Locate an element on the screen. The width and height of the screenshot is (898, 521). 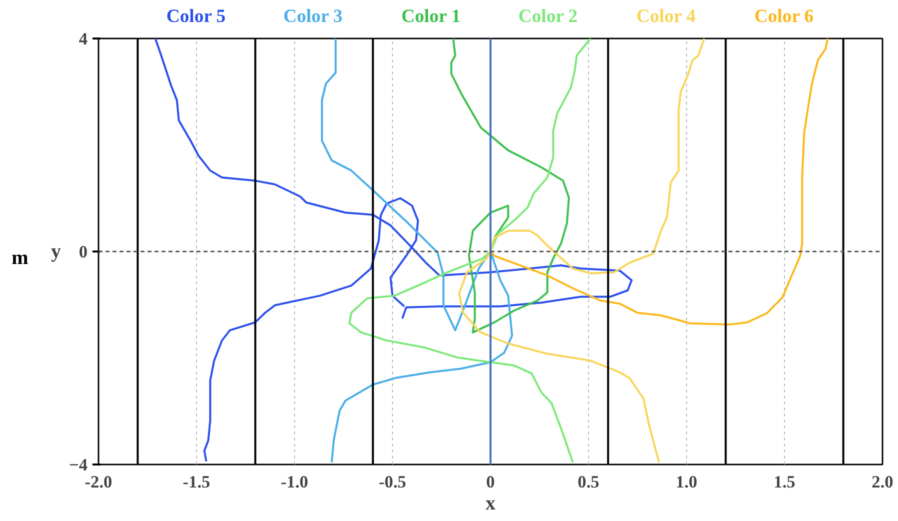
x-tick-label: -2.0 is located at coordinates (98, 482).